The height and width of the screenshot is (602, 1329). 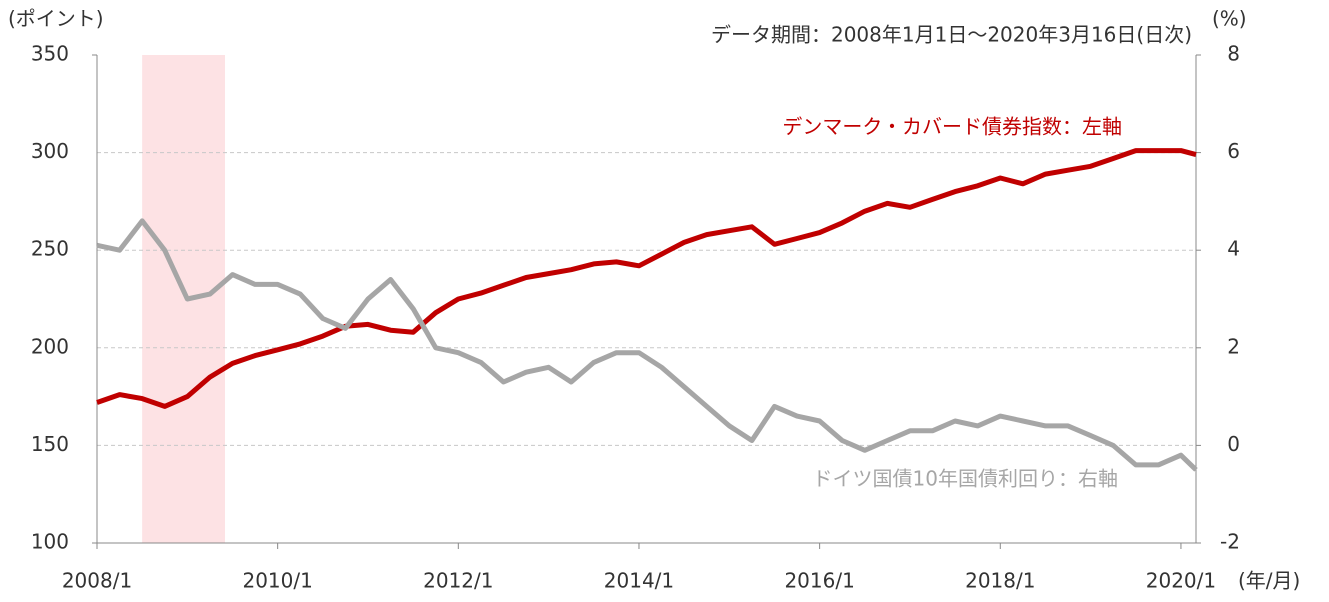 I want to click on shaded-period, so click(x=183, y=299).